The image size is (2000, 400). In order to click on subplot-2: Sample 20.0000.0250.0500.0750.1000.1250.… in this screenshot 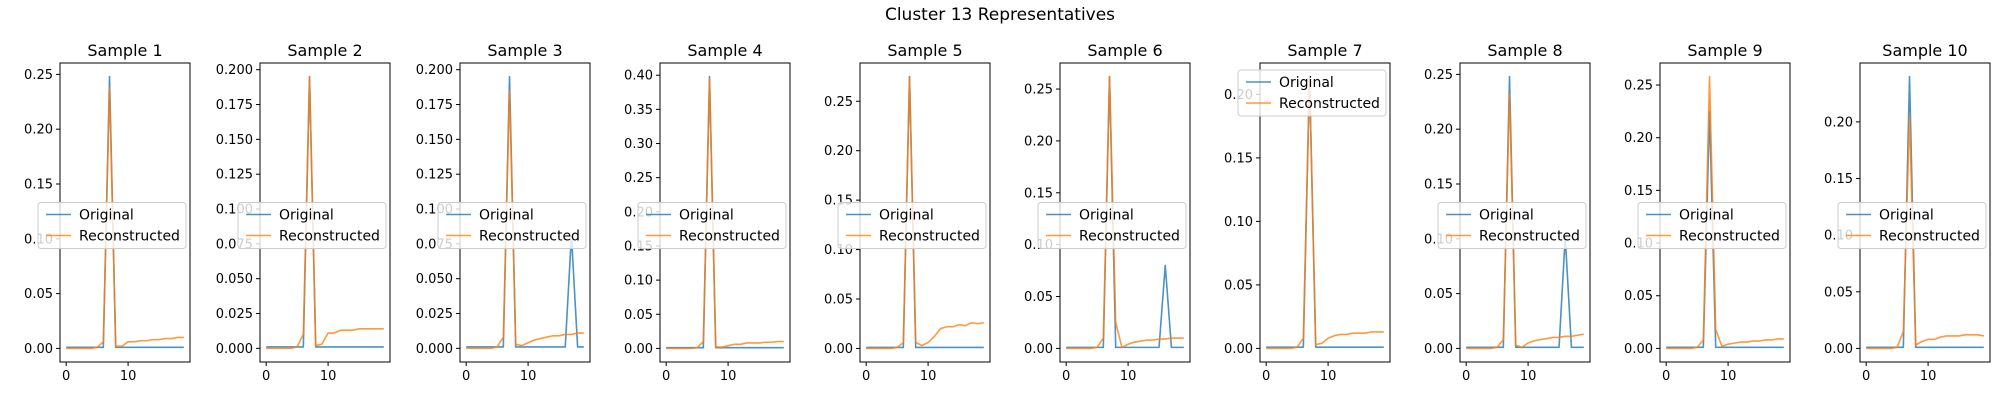, I will do `click(303, 212)`.